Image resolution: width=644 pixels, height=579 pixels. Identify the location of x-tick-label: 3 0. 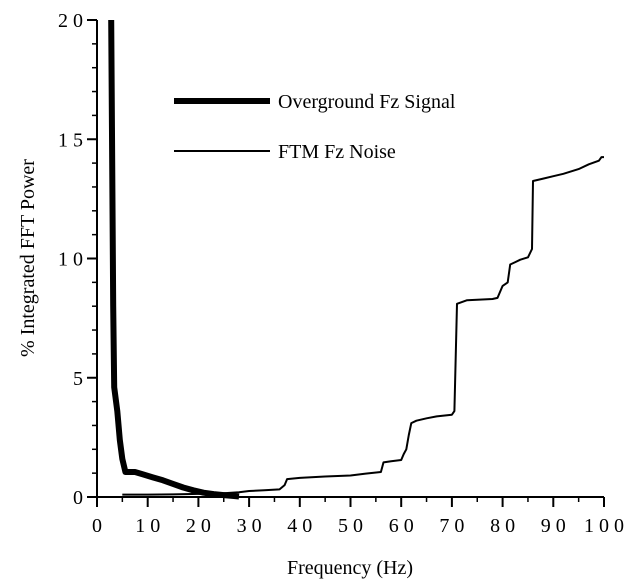
(249, 526).